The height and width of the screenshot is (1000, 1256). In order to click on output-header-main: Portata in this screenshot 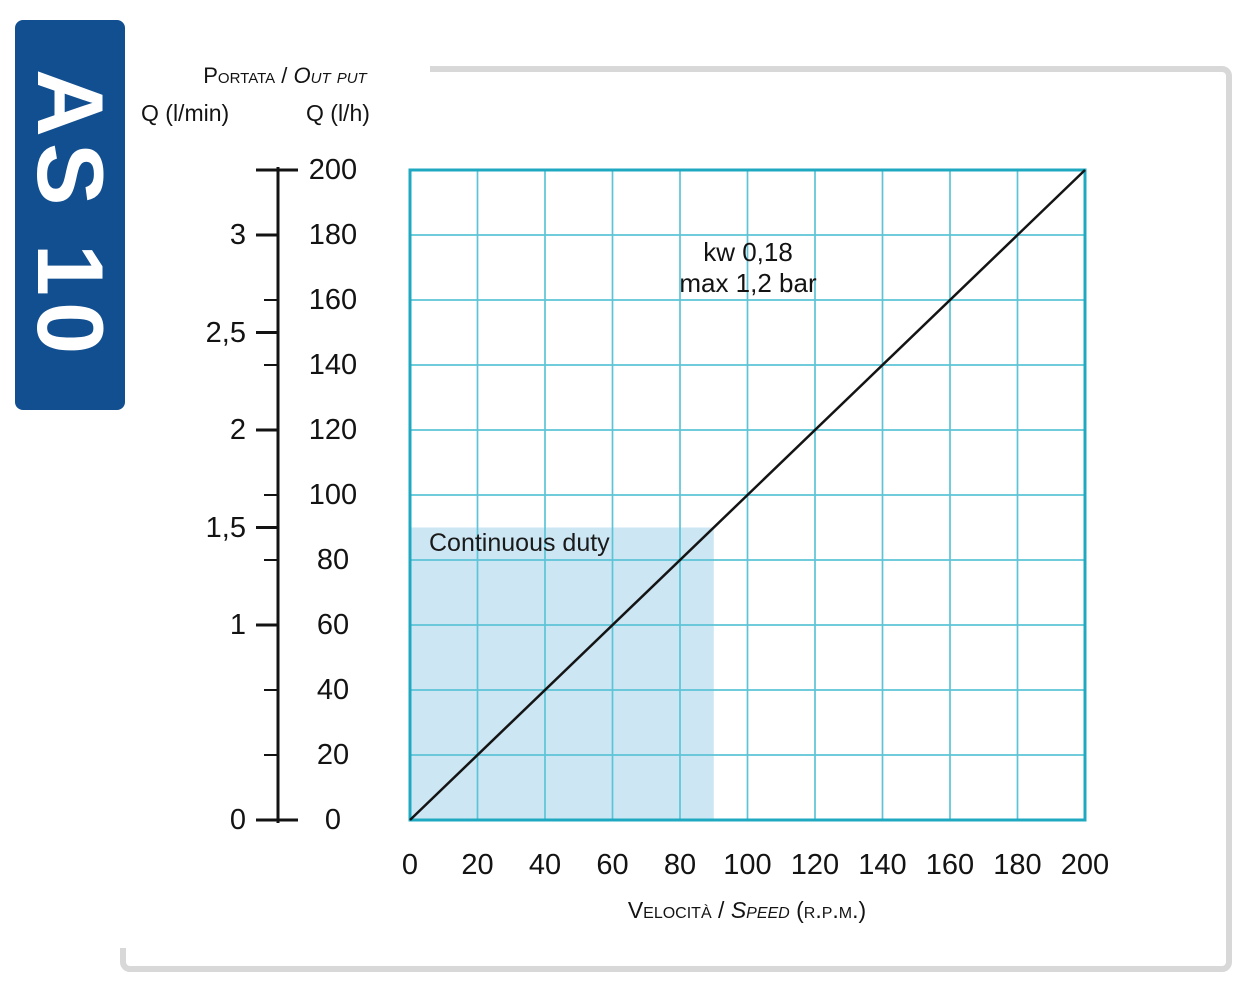, I will do `click(239, 75)`.